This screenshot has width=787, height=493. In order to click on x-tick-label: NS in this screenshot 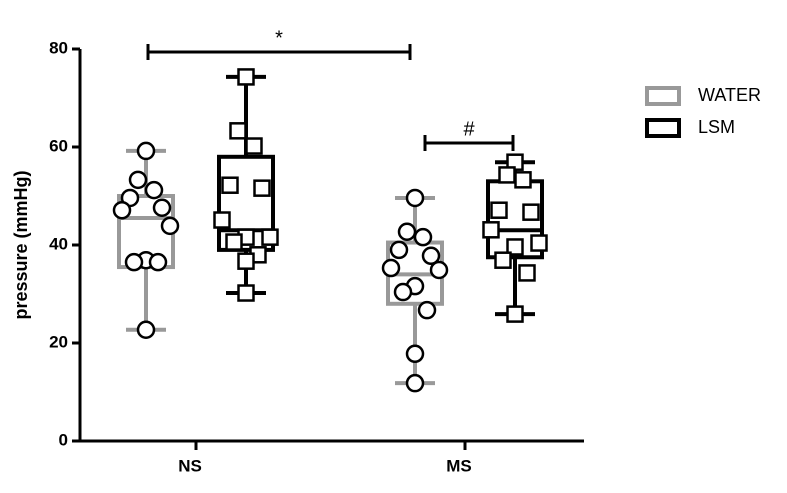, I will do `click(190, 465)`.